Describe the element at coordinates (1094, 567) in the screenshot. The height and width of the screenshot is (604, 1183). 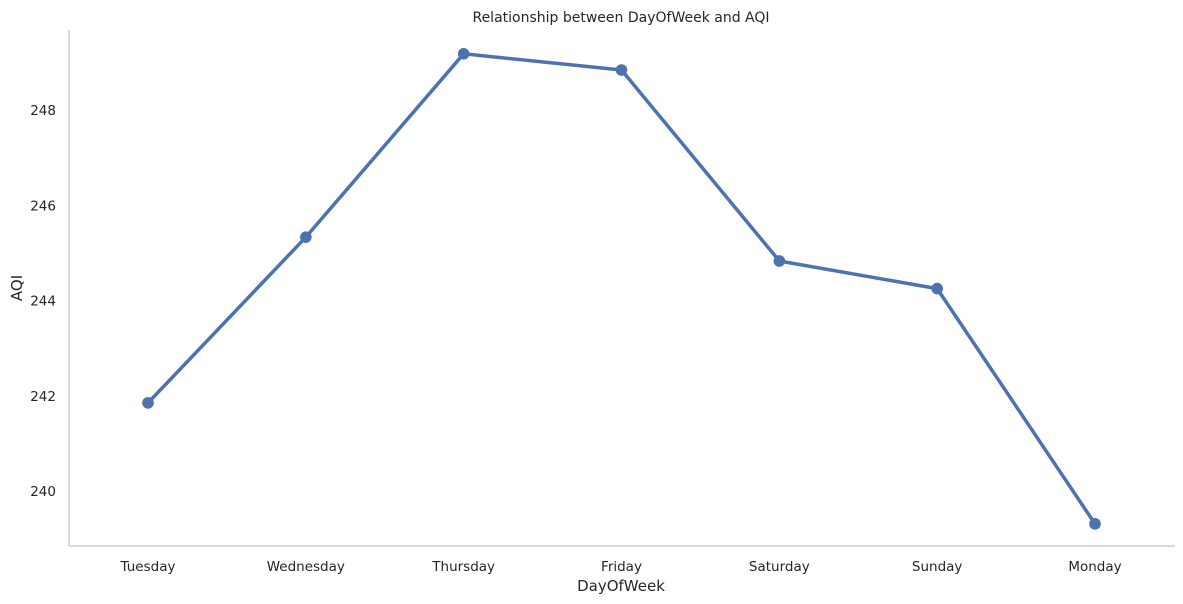
I see `x-tick-label: Monday` at that location.